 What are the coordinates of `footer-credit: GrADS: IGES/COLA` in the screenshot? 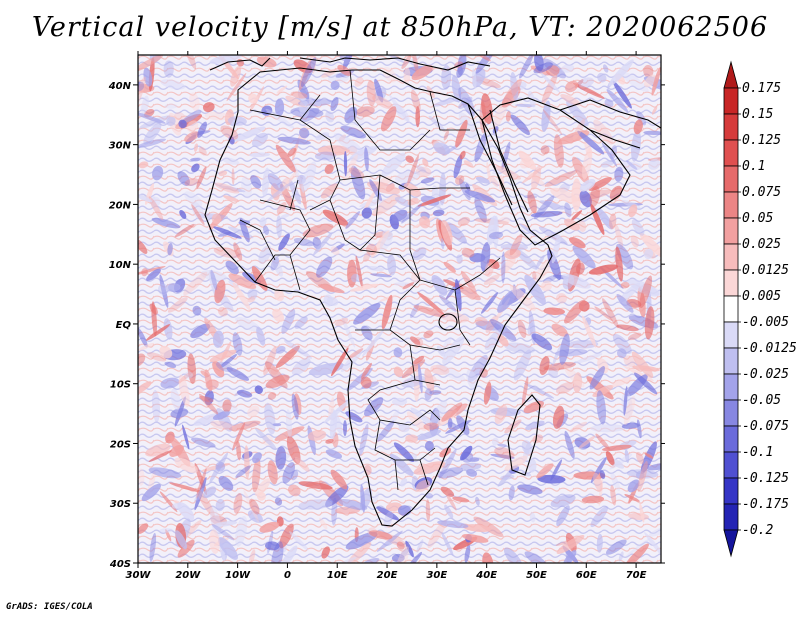 It's located at (49, 607).